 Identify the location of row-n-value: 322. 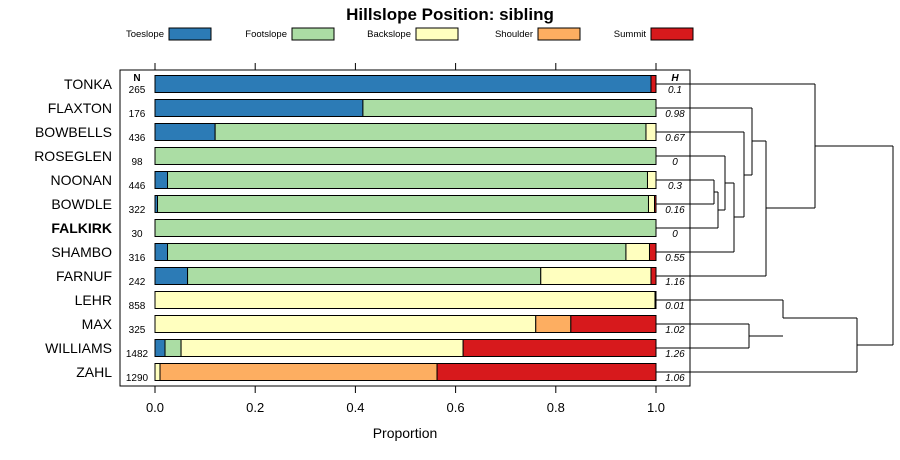
(137, 210).